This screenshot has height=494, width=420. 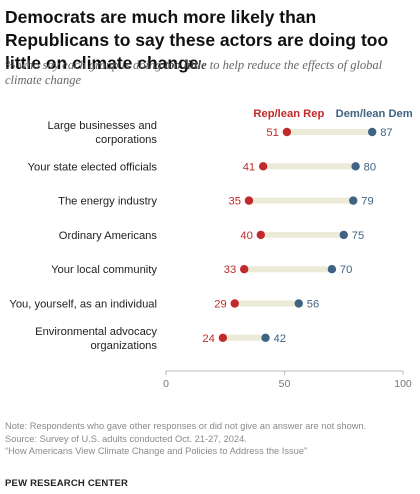 What do you see at coordinates (288, 114) in the screenshot?
I see `legend-rep: Rep/lean Rep` at bounding box center [288, 114].